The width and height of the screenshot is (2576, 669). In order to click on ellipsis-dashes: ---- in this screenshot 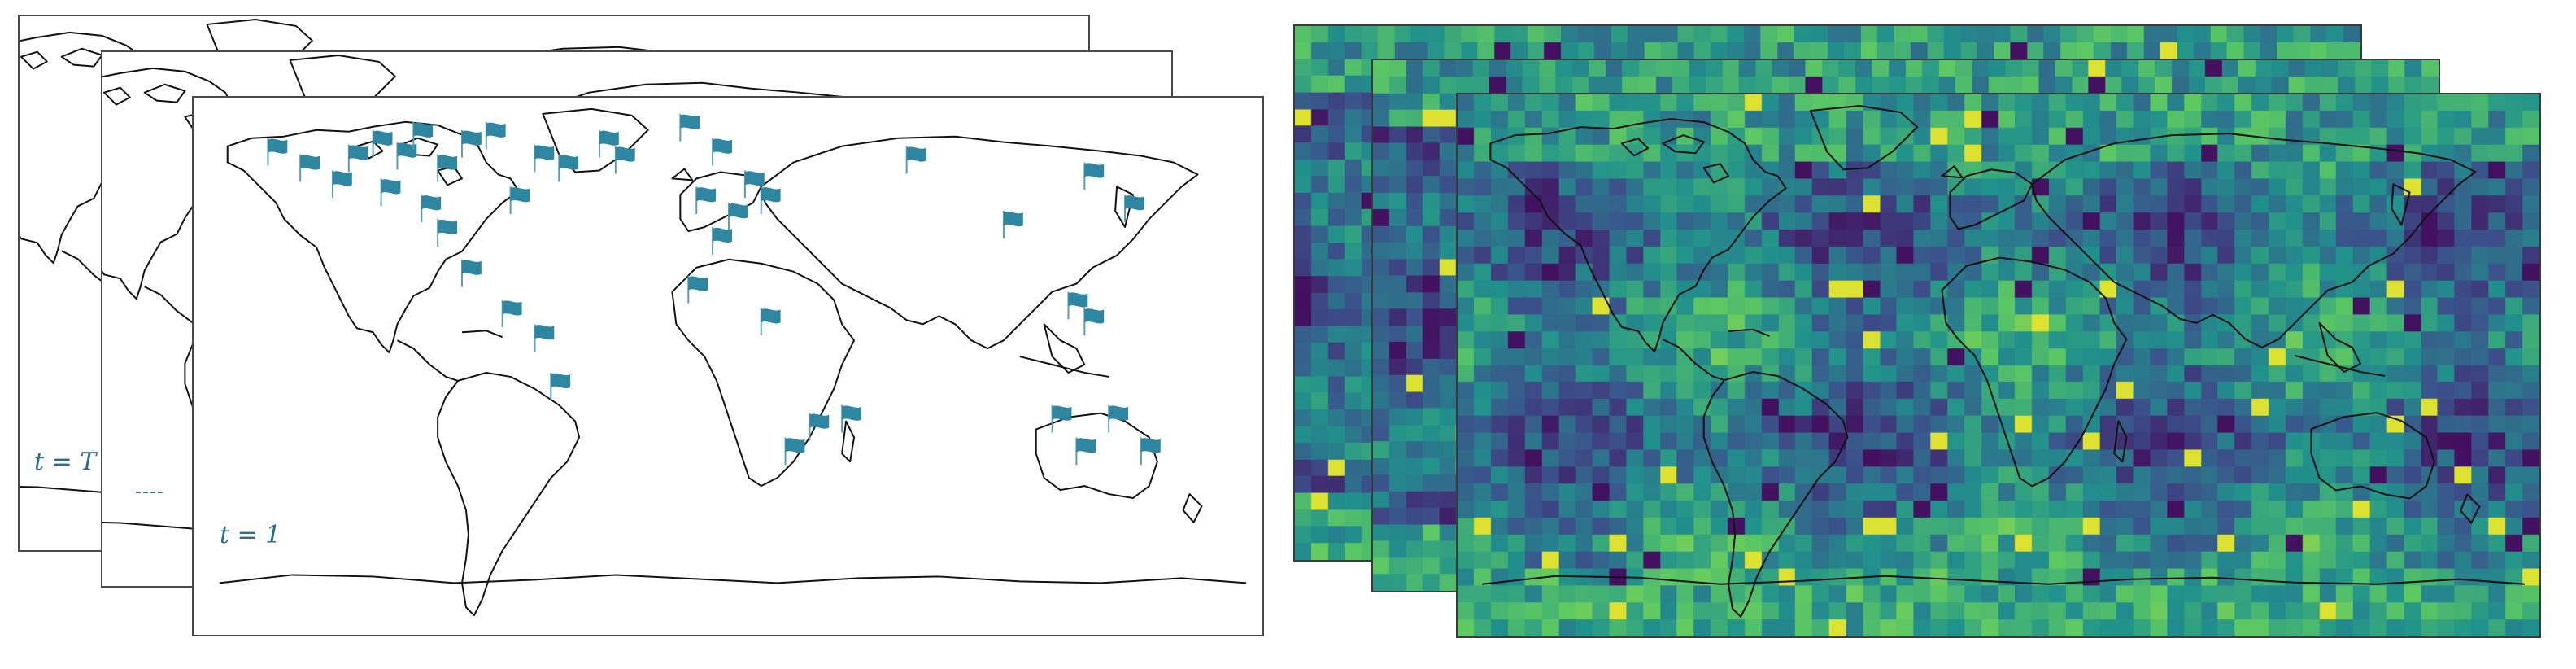, I will do `click(149, 492)`.